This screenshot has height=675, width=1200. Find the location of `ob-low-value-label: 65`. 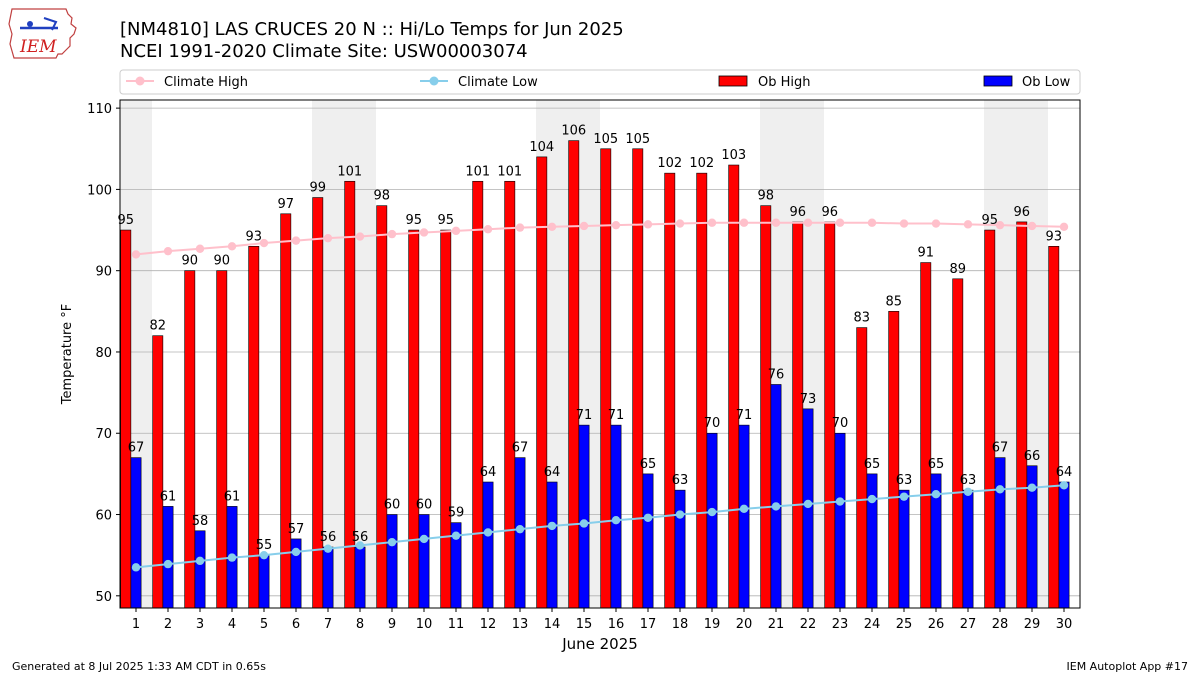

ob-low-value-label: 65 is located at coordinates (648, 464).